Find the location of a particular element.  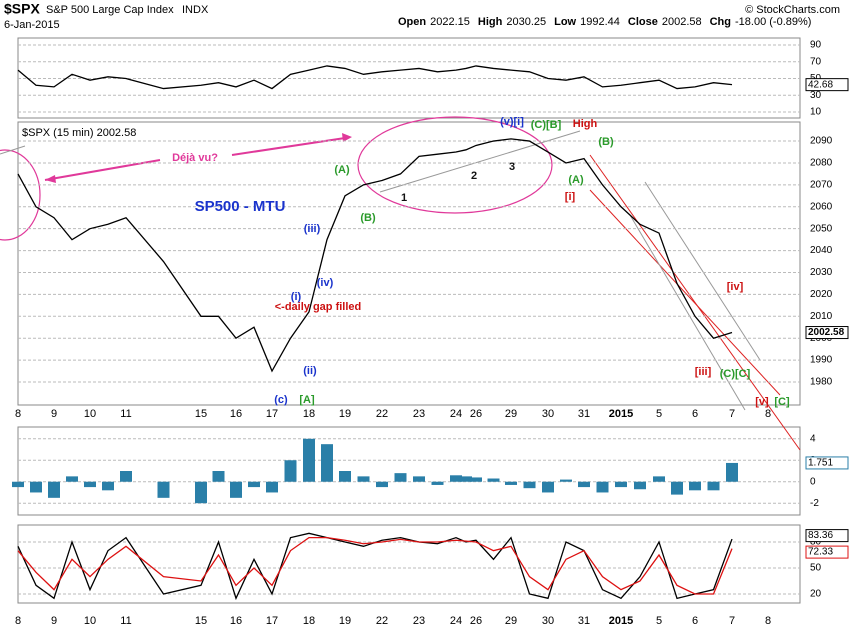

x-tick-label: 17 is located at coordinates (272, 621).